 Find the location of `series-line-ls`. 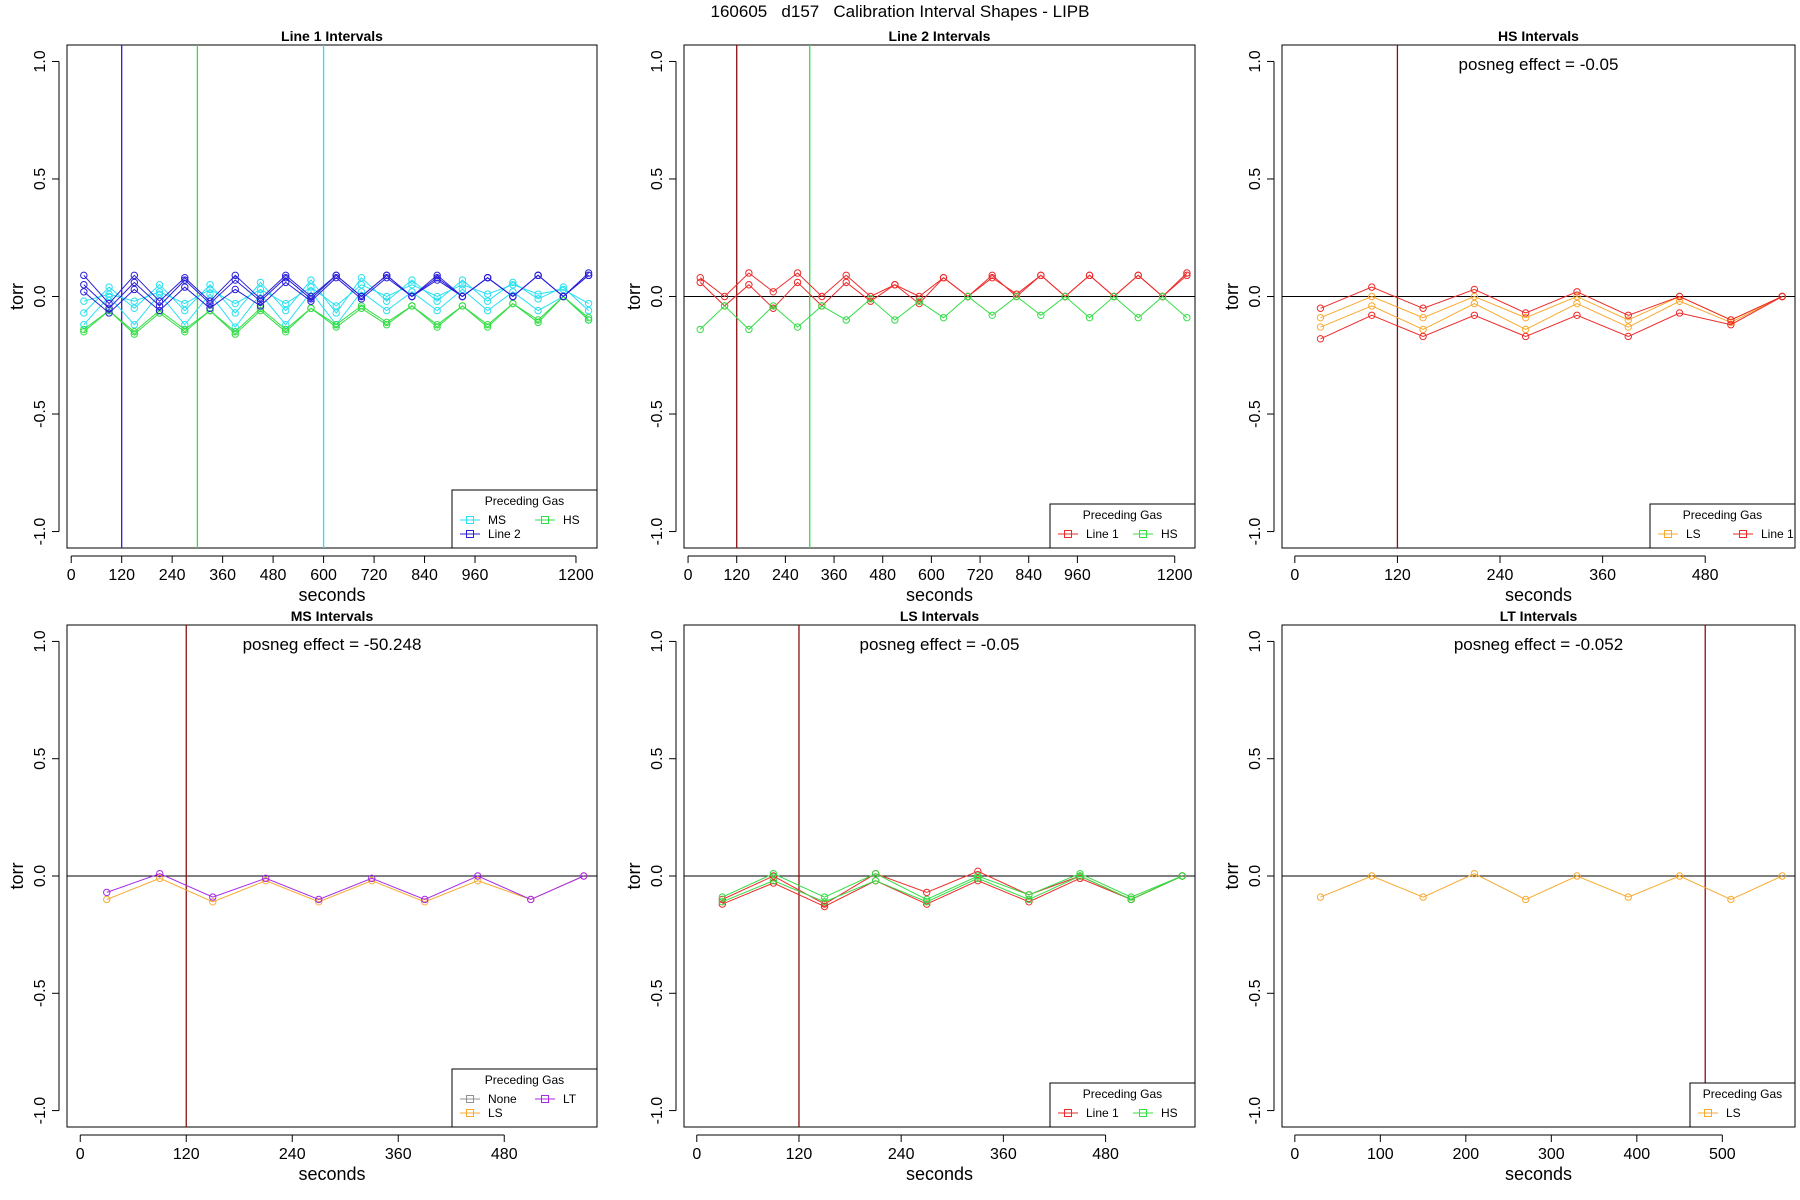

series-line-ls is located at coordinates (1551, 313).